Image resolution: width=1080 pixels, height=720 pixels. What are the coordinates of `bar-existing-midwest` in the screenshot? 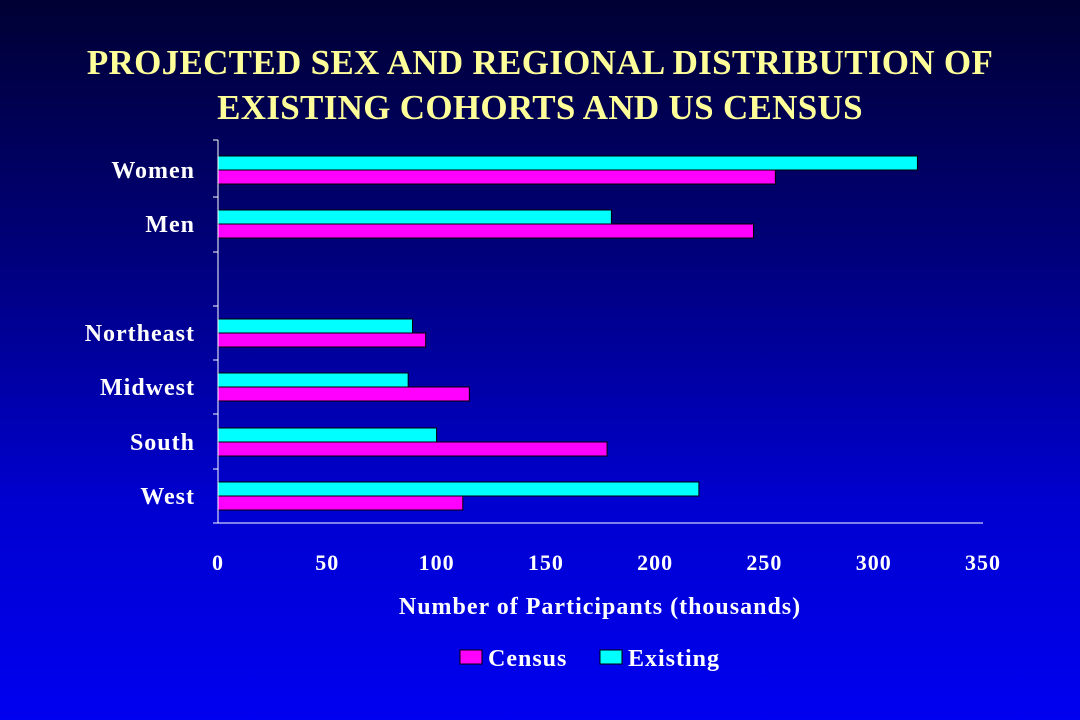 It's located at (313, 380).